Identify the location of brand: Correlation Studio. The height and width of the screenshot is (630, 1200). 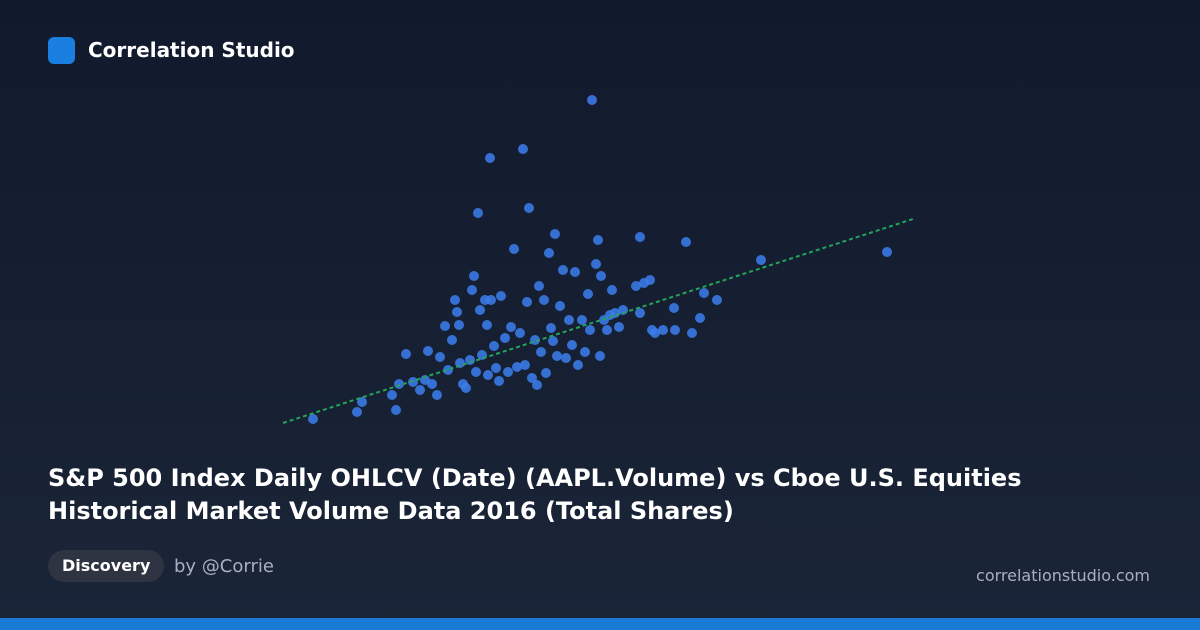
(191, 50).